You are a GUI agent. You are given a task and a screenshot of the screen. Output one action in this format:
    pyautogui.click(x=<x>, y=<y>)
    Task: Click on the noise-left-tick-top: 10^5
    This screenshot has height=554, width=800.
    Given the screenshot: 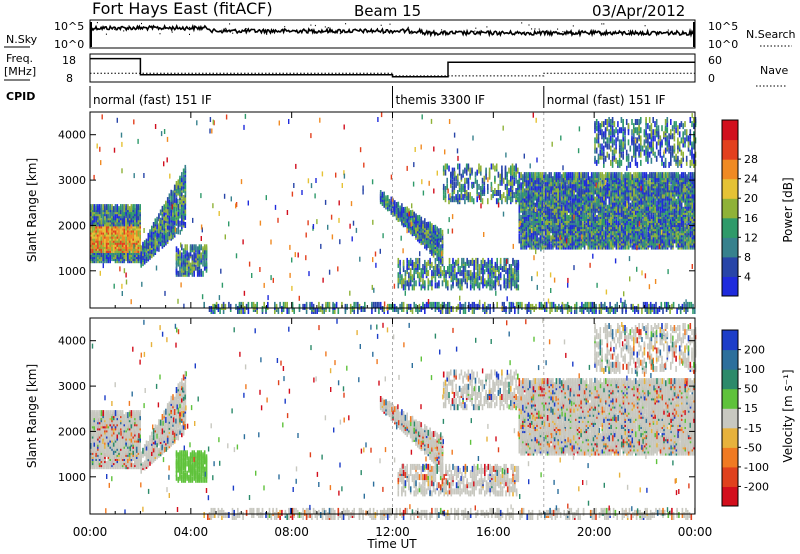 What is the action you would take?
    pyautogui.click(x=69, y=26)
    